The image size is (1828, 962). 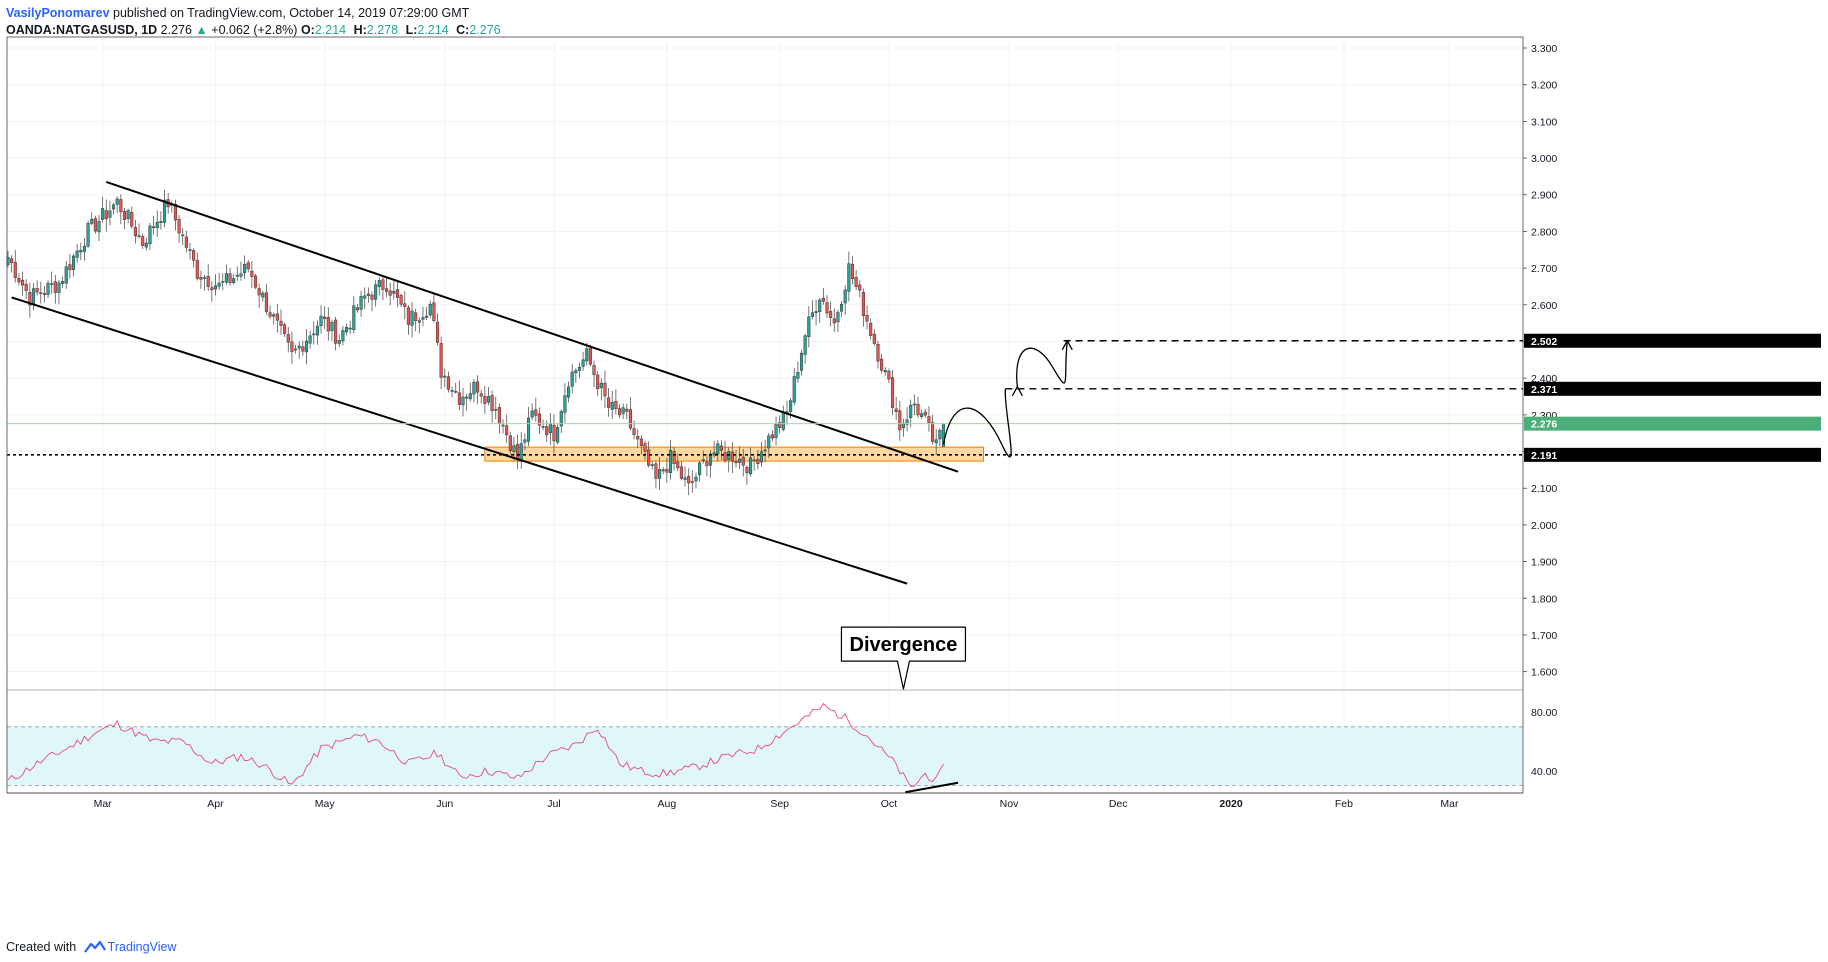 I want to click on change-text: +0.062 (+2.8%), so click(x=254, y=30).